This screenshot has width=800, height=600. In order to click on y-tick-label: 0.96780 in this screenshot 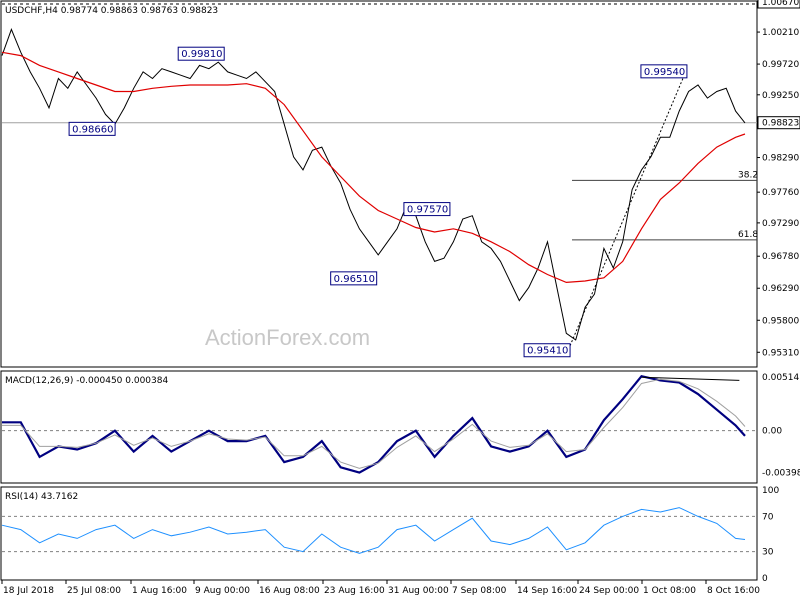, I will do `click(780, 257)`.